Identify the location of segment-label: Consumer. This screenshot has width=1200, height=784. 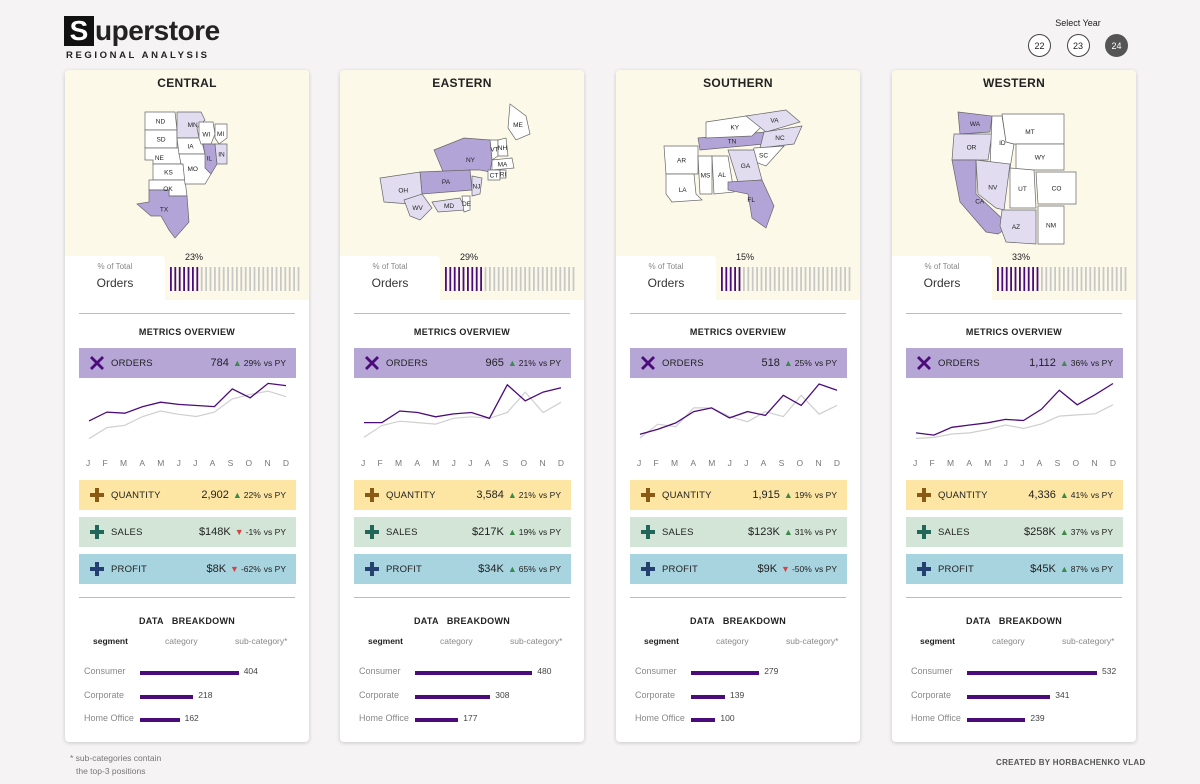
(656, 671).